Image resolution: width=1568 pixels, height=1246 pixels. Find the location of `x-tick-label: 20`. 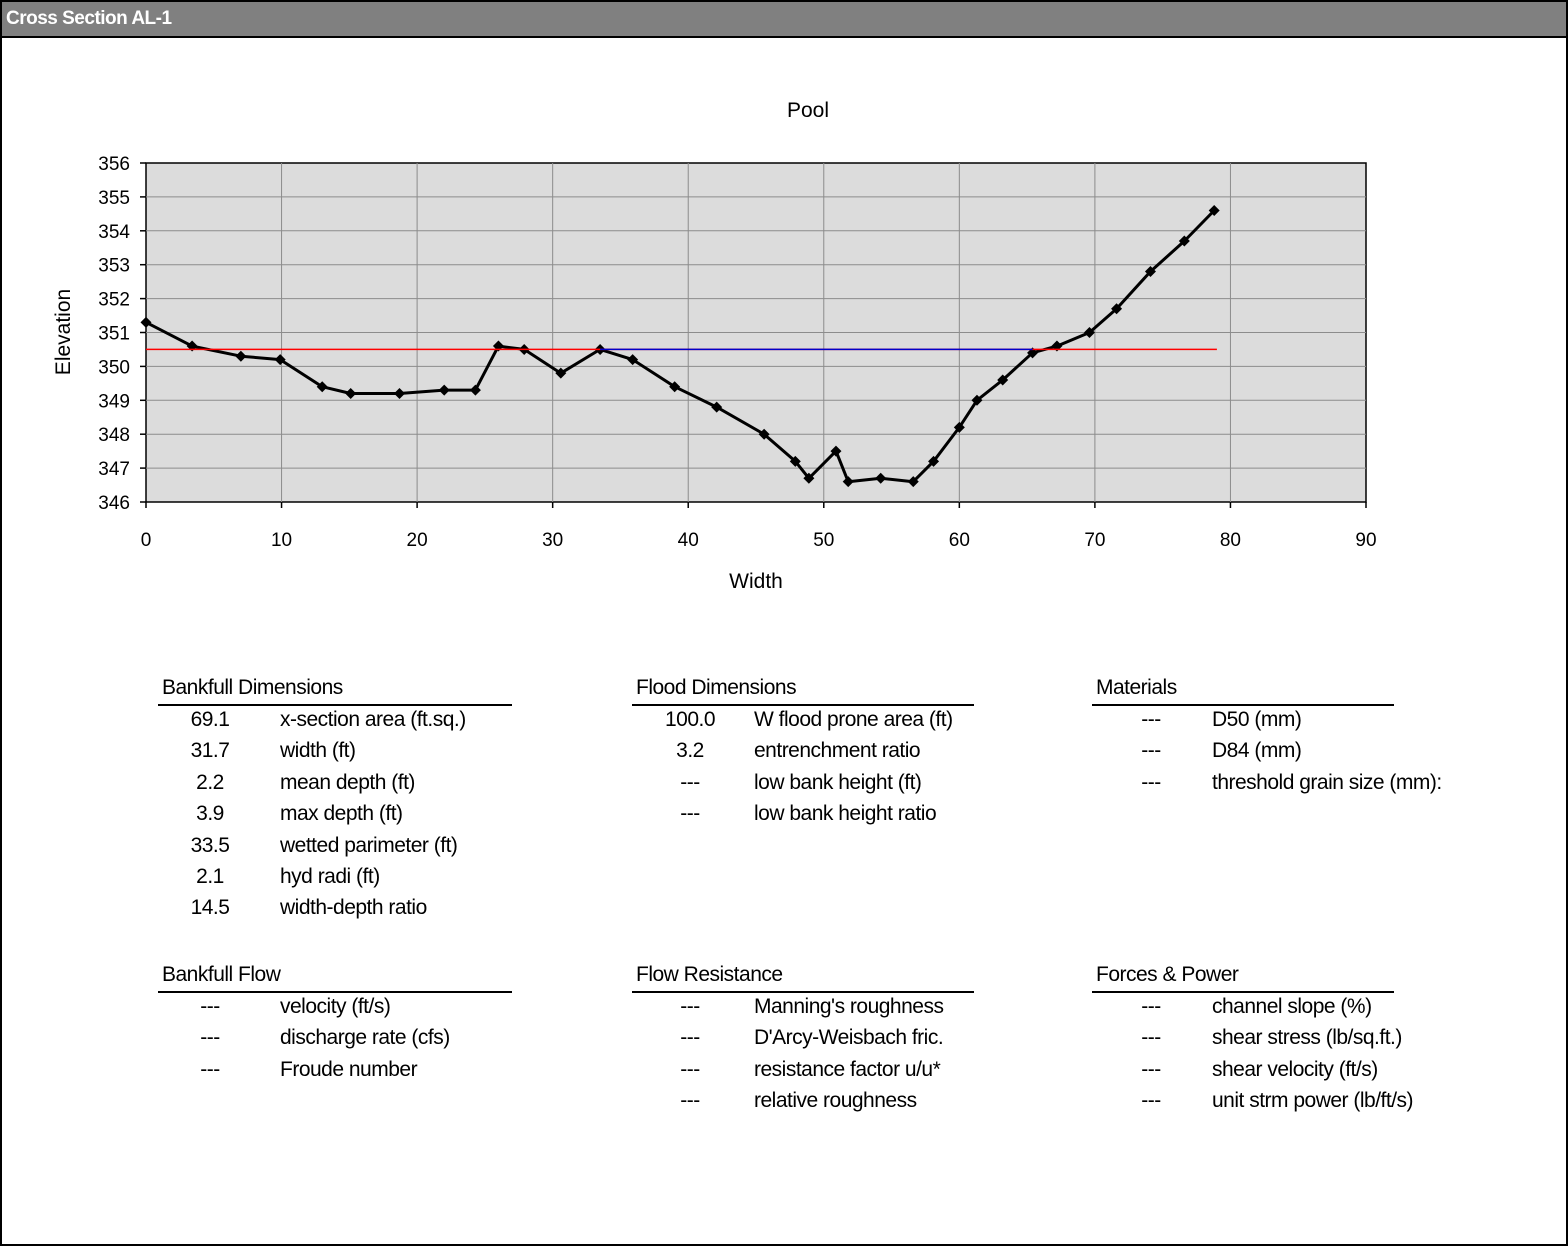

x-tick-label: 20 is located at coordinates (417, 540).